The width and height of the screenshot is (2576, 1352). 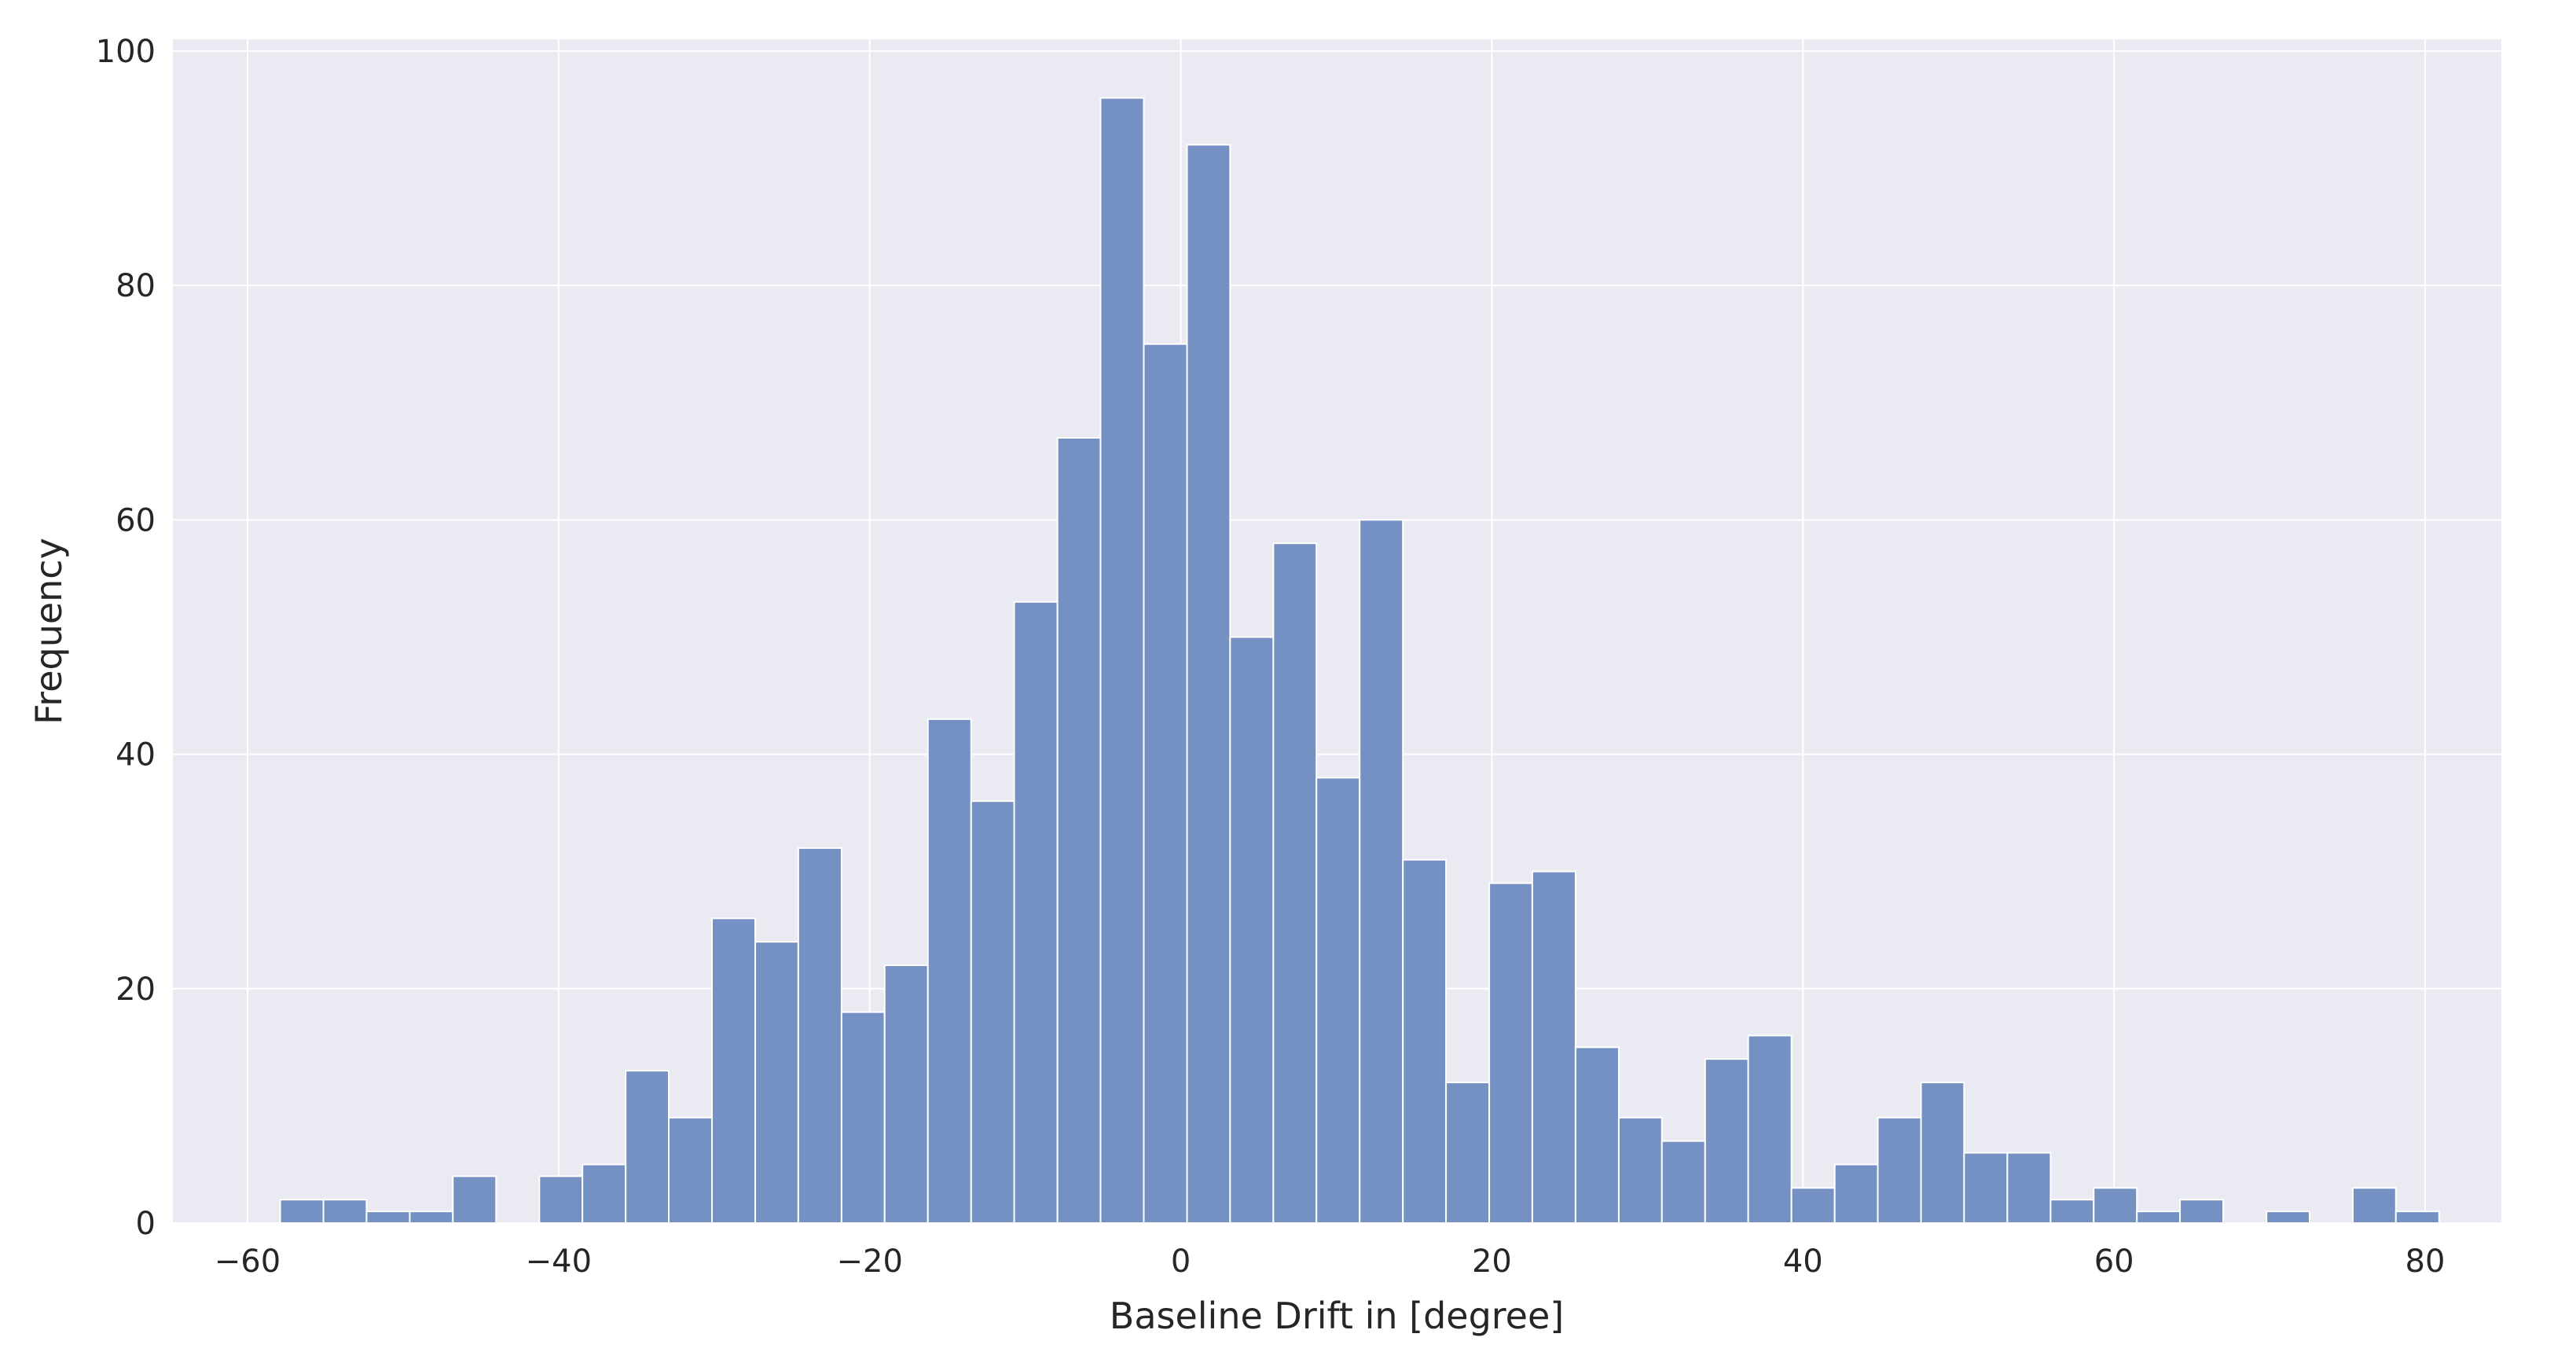 What do you see at coordinates (146, 1224) in the screenshot?
I see `y-tick-label: 0` at bounding box center [146, 1224].